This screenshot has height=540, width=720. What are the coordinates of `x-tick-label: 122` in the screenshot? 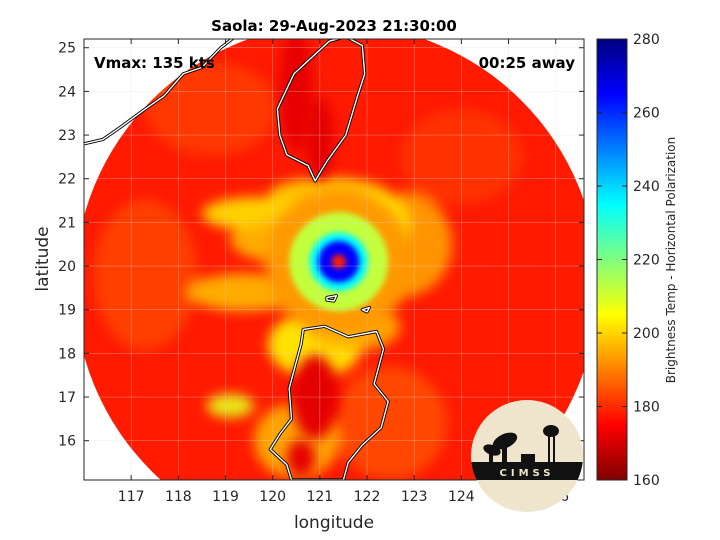 It's located at (367, 497).